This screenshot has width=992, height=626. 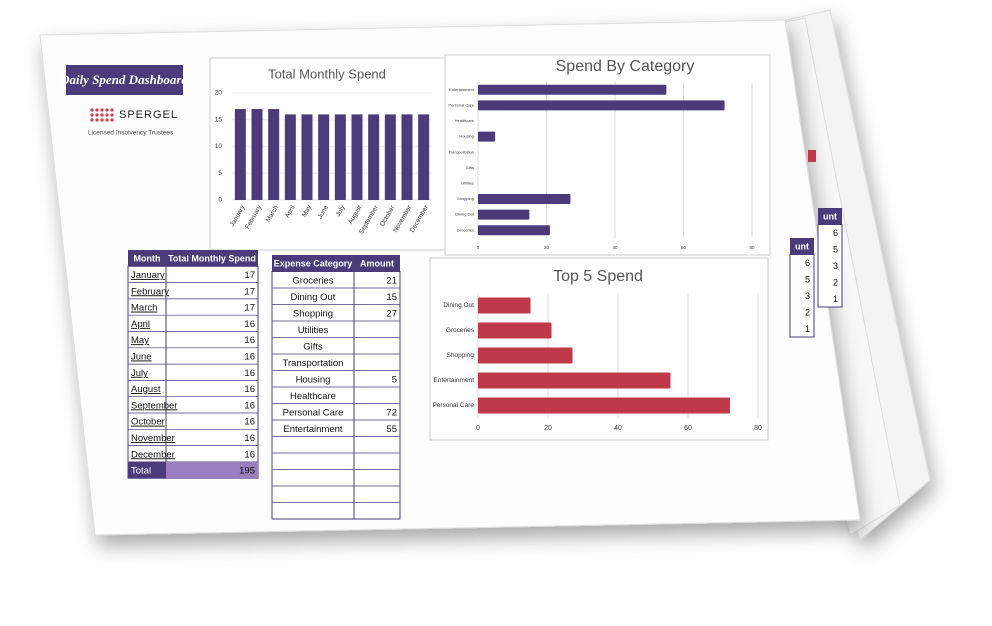 I want to click on y-tick-label: Transportation, so click(x=461, y=151).